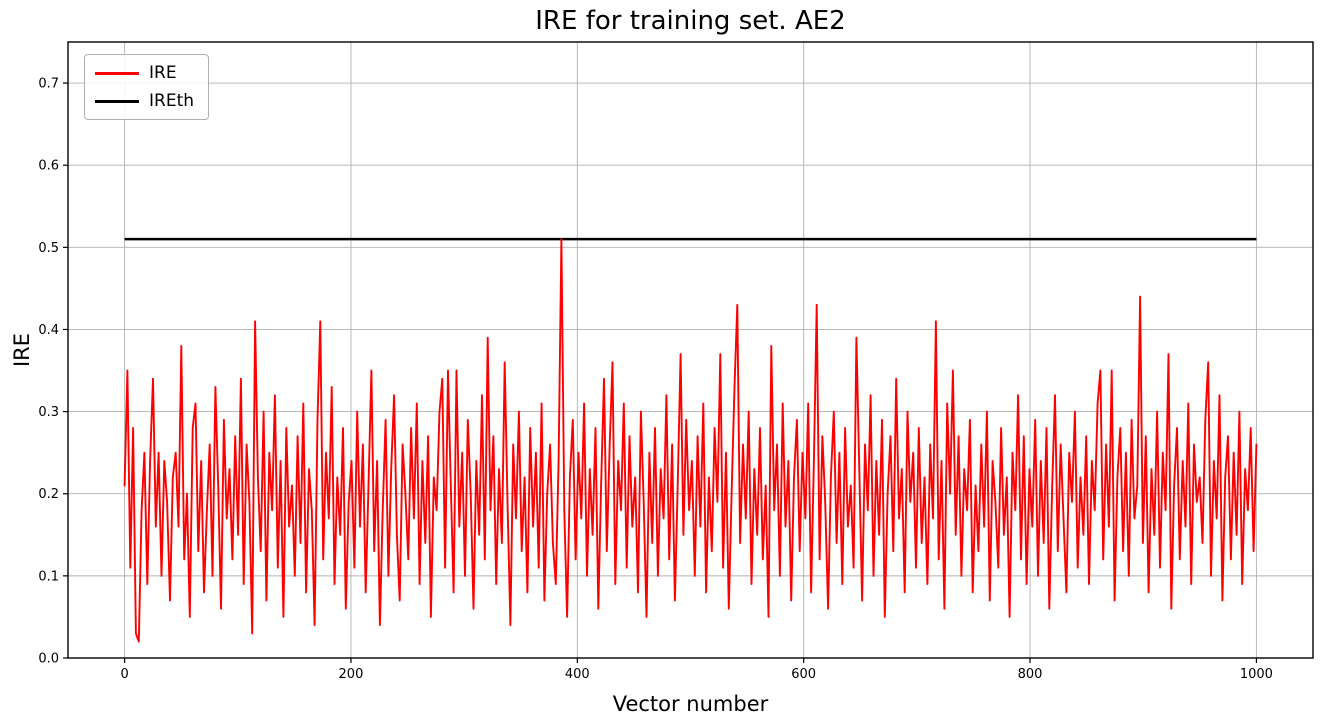 This screenshot has height=727, width=1325. I want to click on x-tick-label: 400, so click(577, 674).